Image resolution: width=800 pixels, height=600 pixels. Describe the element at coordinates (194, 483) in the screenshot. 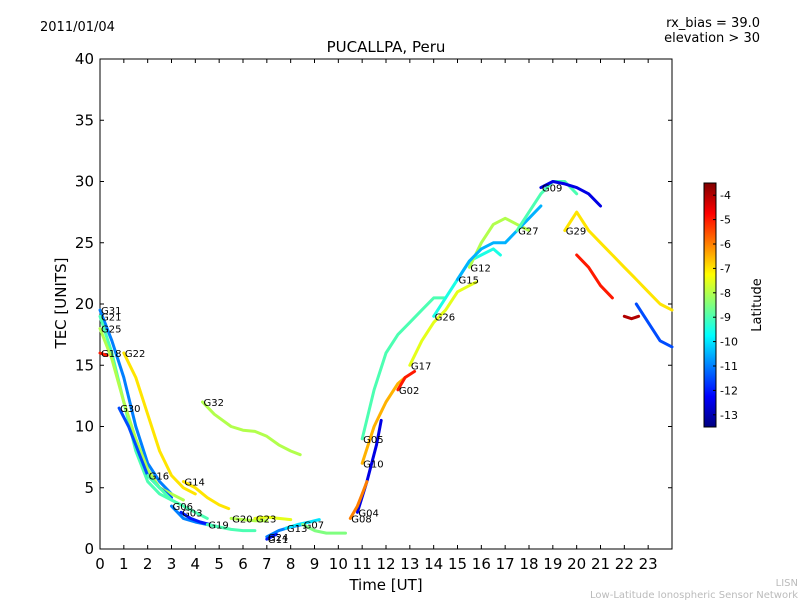

I see `series-label: G14` at that location.